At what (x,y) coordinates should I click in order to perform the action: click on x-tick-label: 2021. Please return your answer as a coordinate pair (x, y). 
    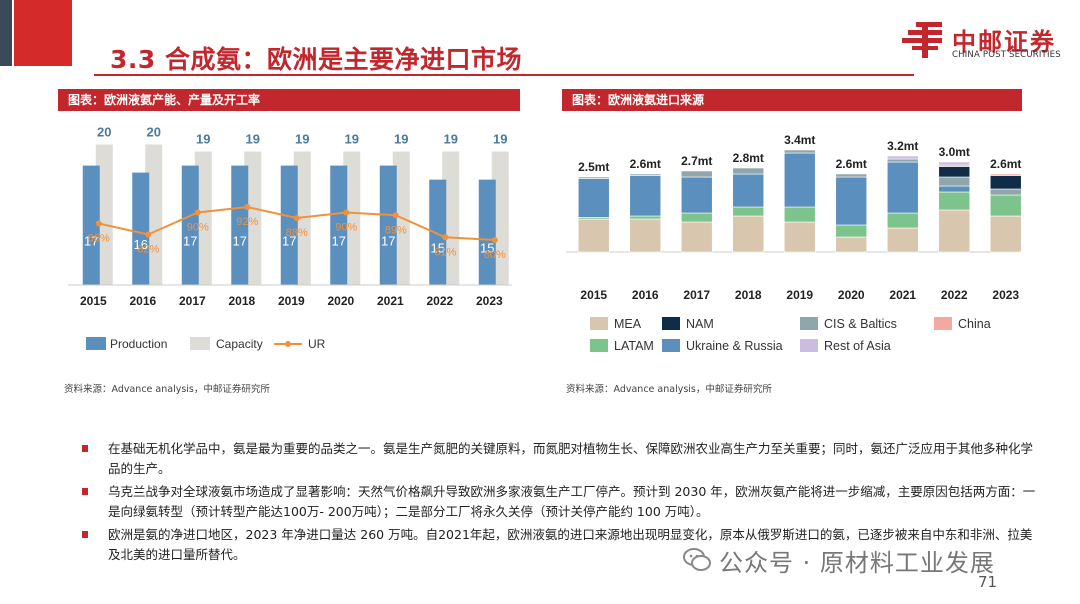
    Looking at the image, I should click on (902, 295).